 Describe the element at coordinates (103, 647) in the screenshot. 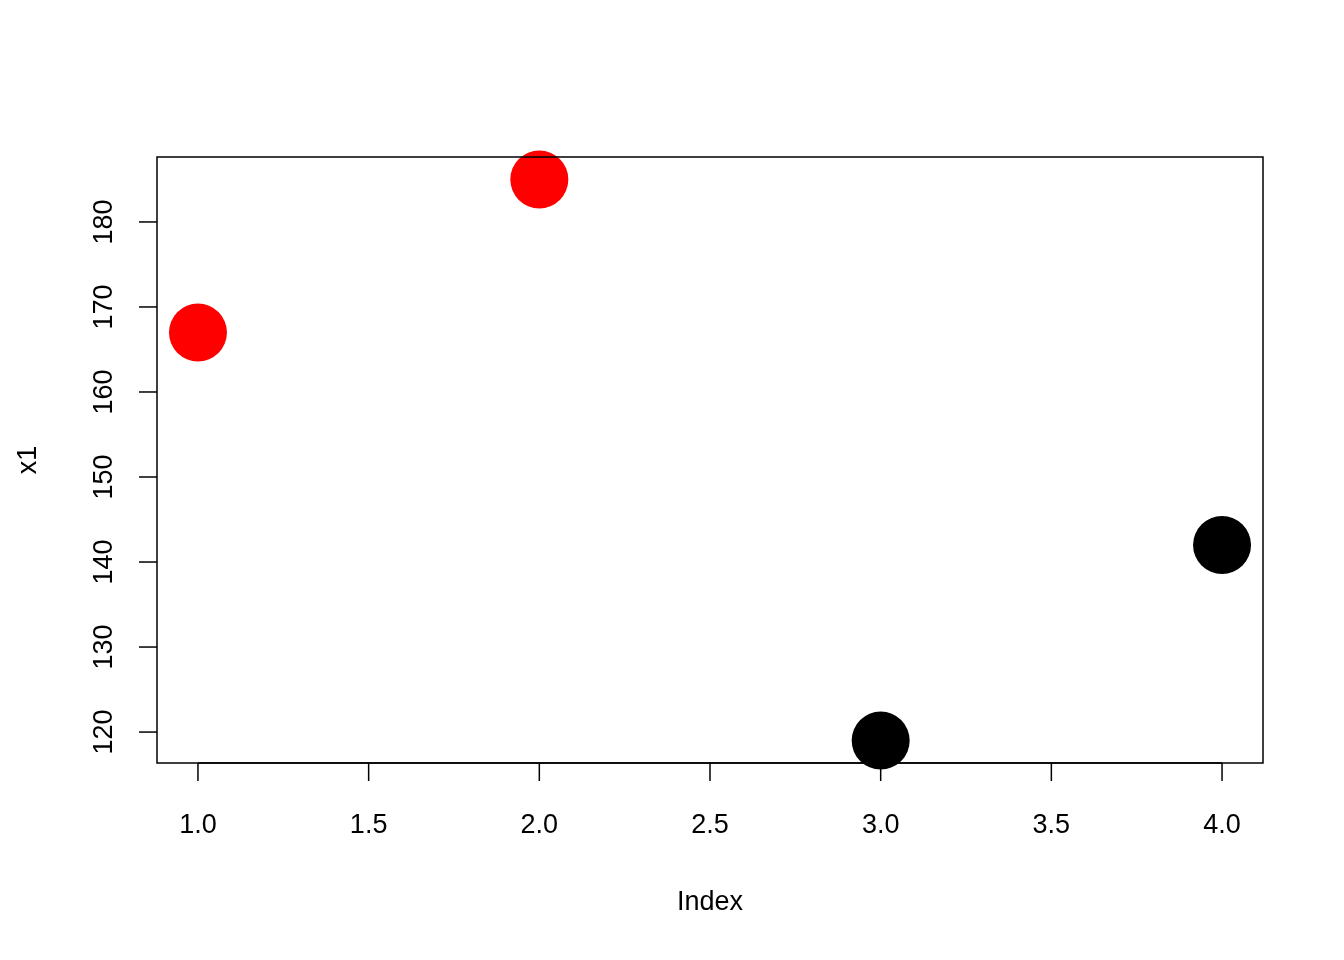

I see `y-tick-label: 130` at that location.